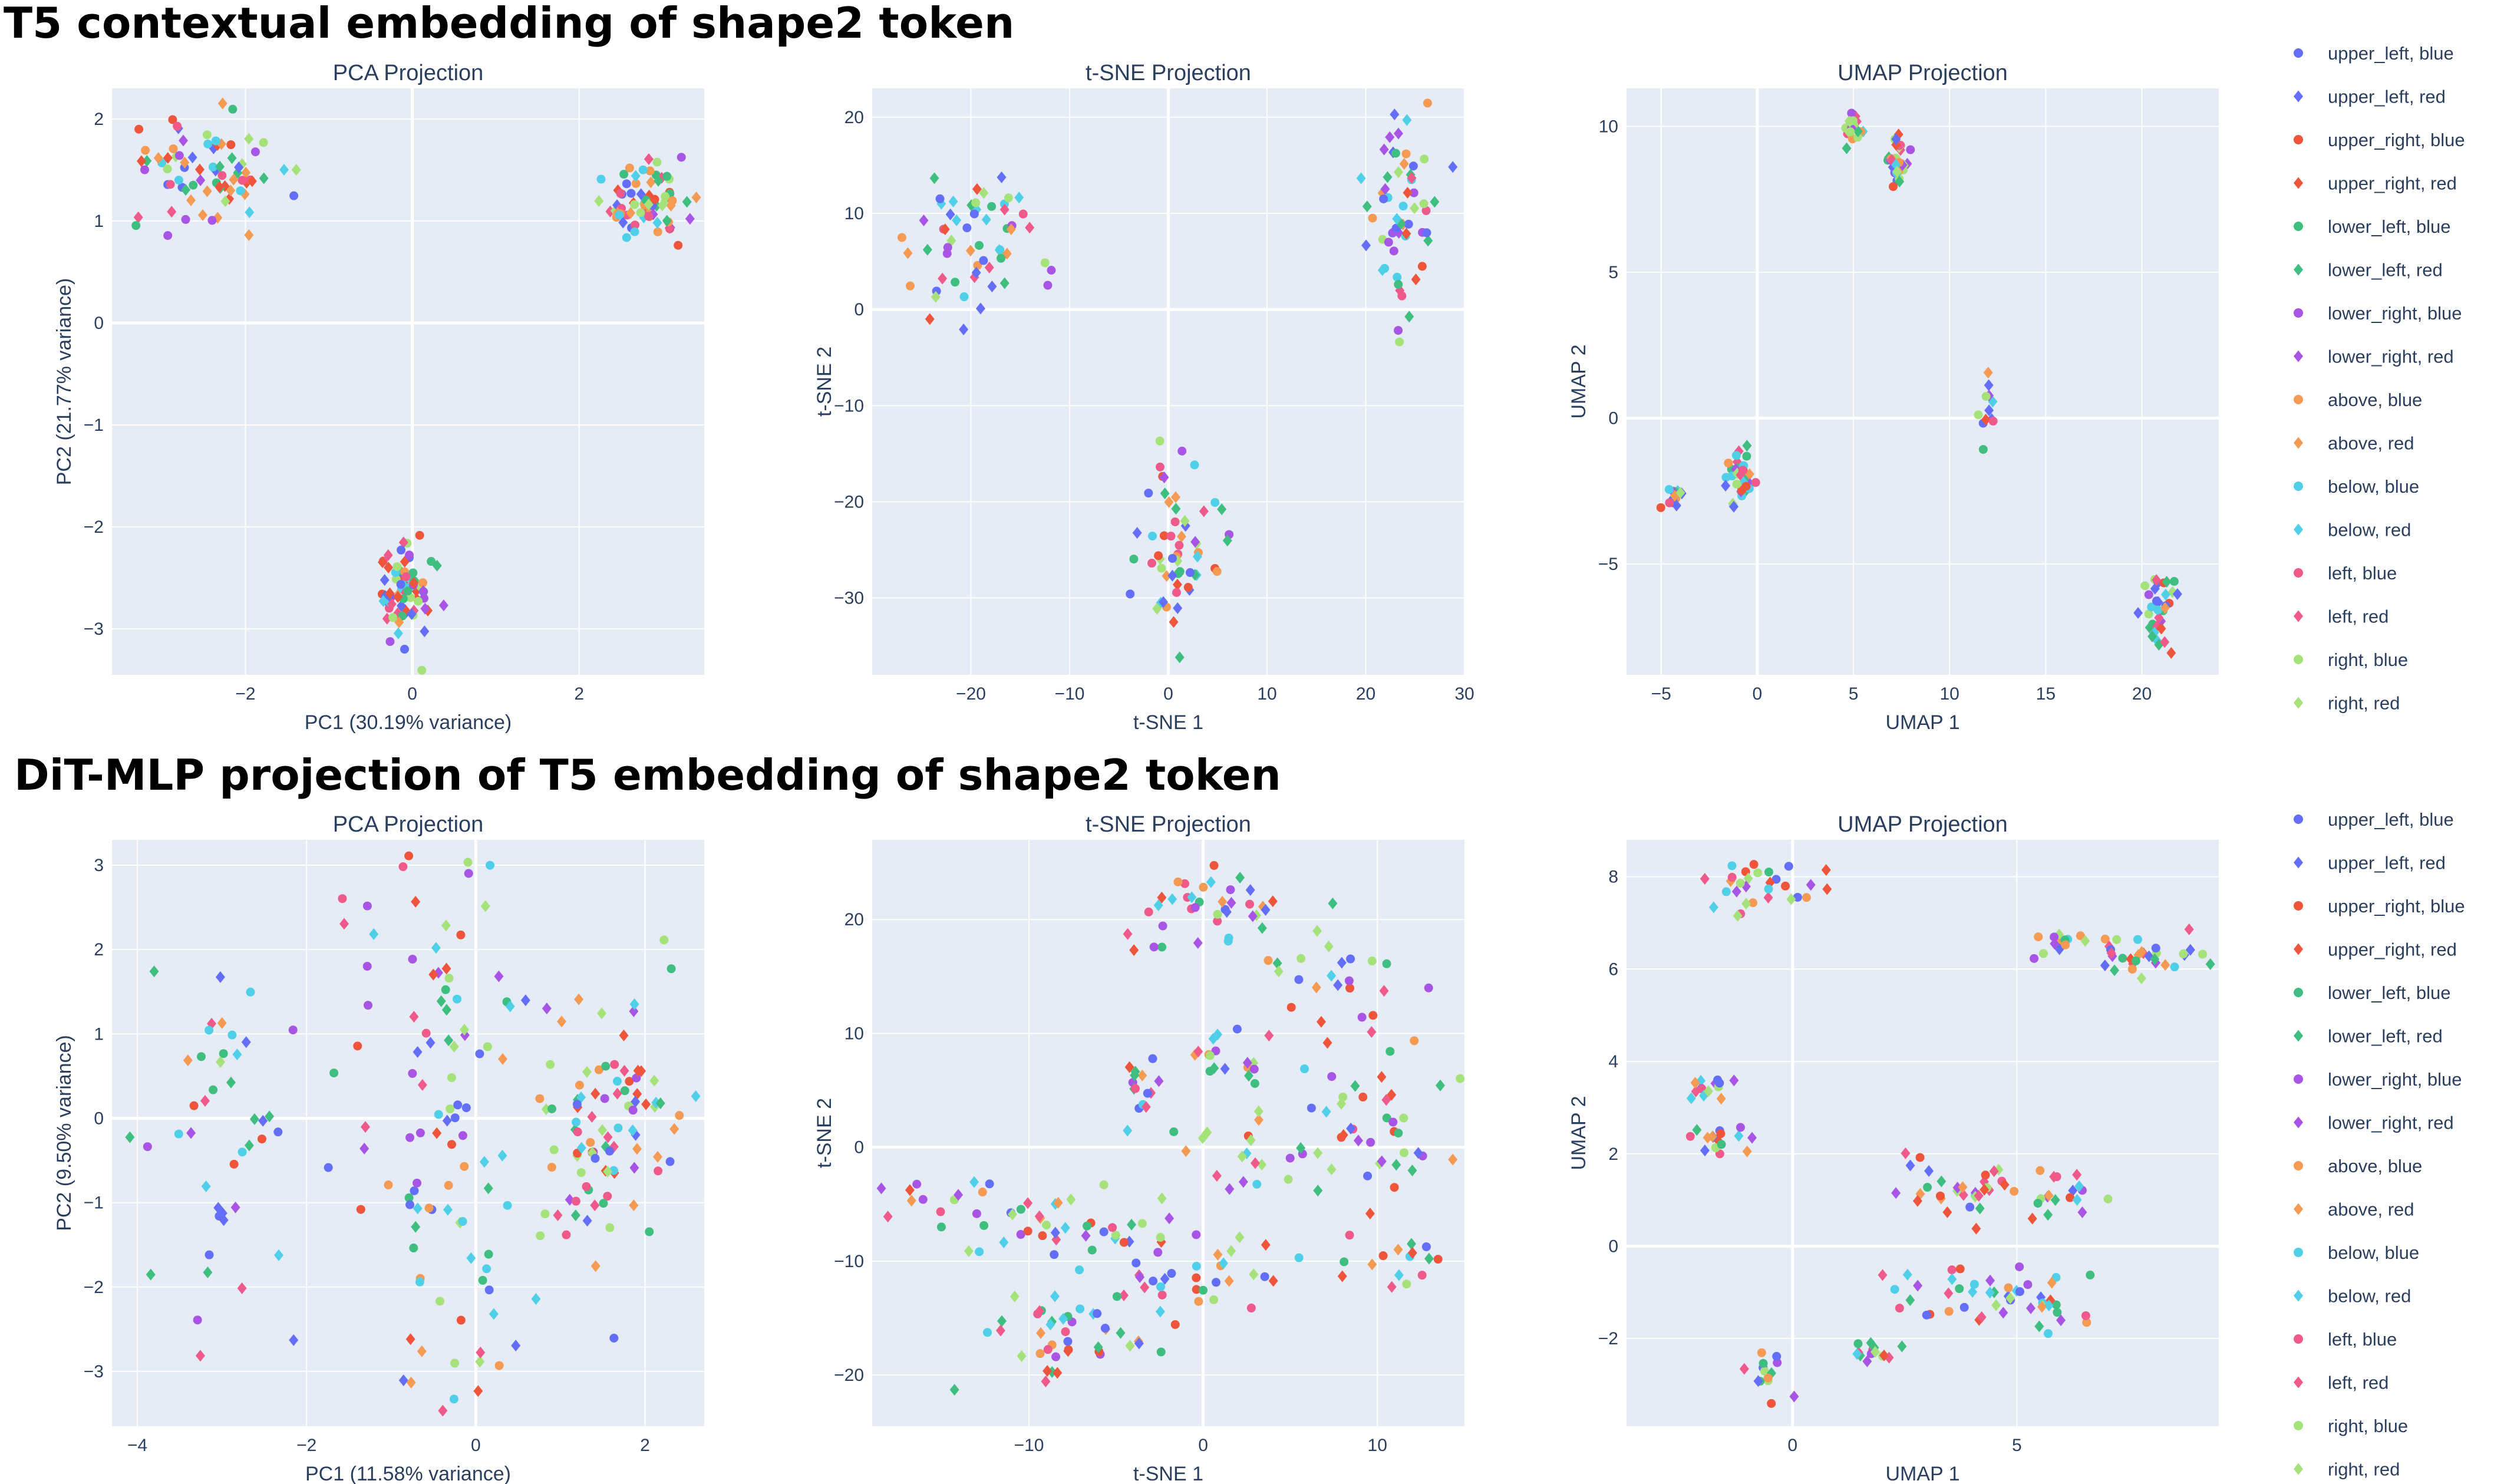 The height and width of the screenshot is (1484, 2494). What do you see at coordinates (99, 221) in the screenshot?
I see `y-tick-label: 1` at bounding box center [99, 221].